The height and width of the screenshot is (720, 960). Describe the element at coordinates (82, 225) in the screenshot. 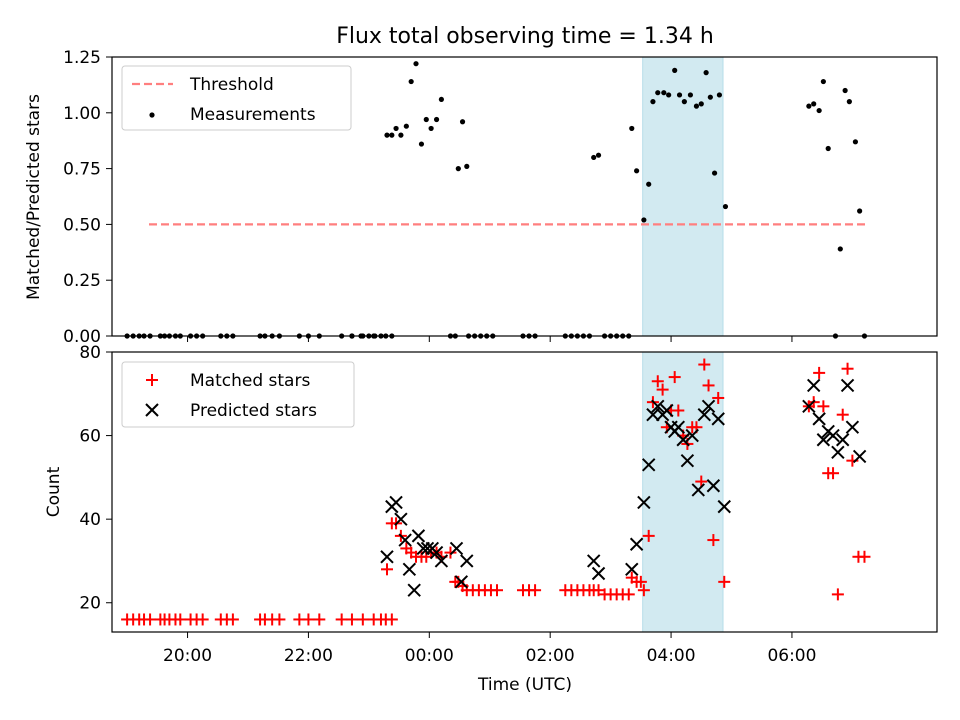

I see `top-y-tick-label: 0.50` at that location.